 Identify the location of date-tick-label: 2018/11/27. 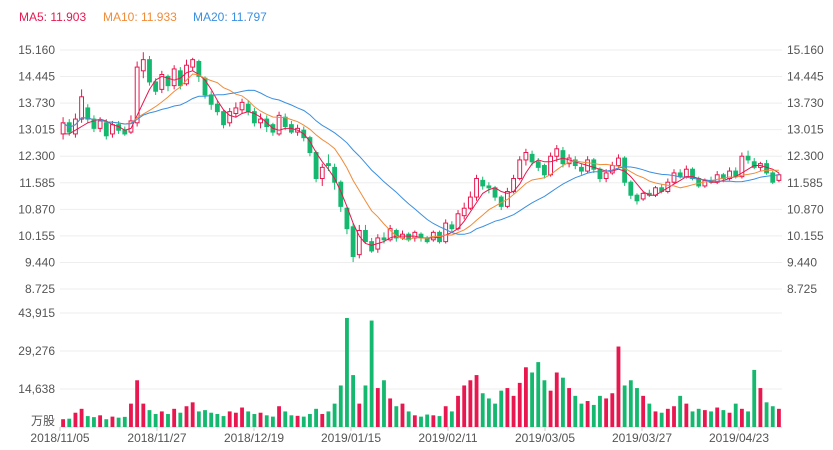
(156, 438).